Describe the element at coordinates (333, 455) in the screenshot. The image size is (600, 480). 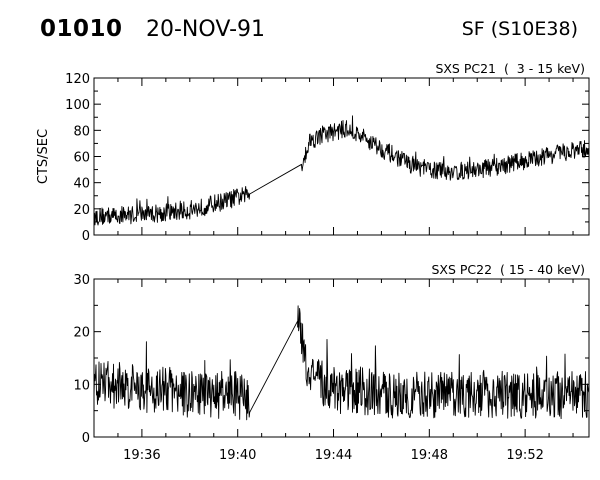
I see `x-tick-label: 19:44` at that location.